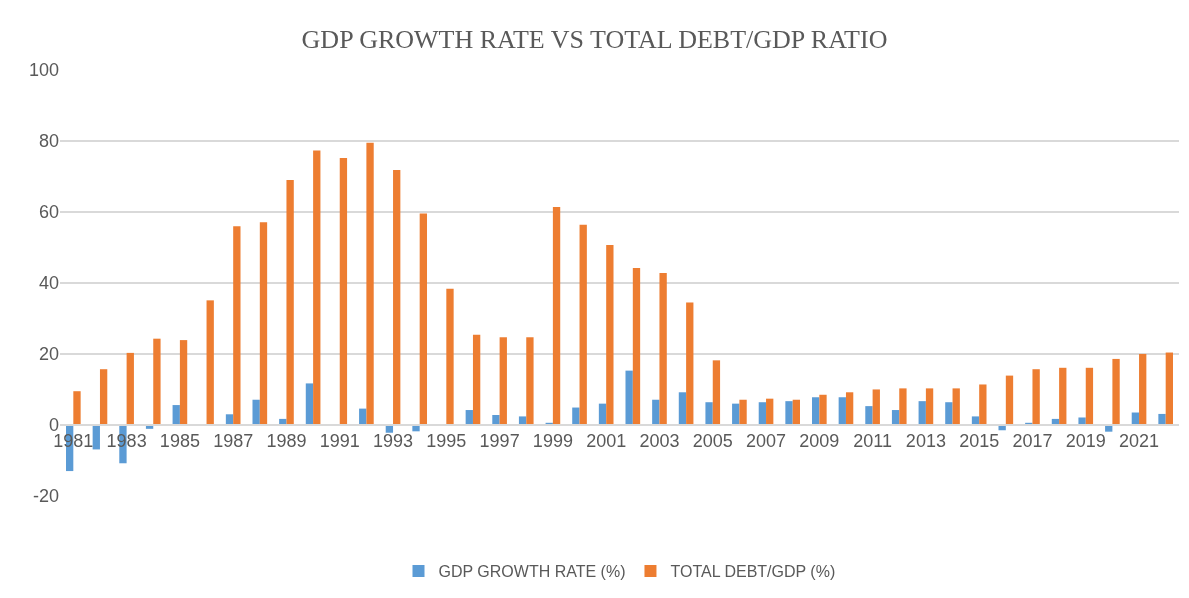  What do you see at coordinates (1085, 441) in the screenshot?
I see `x-tick-label: 2019` at bounding box center [1085, 441].